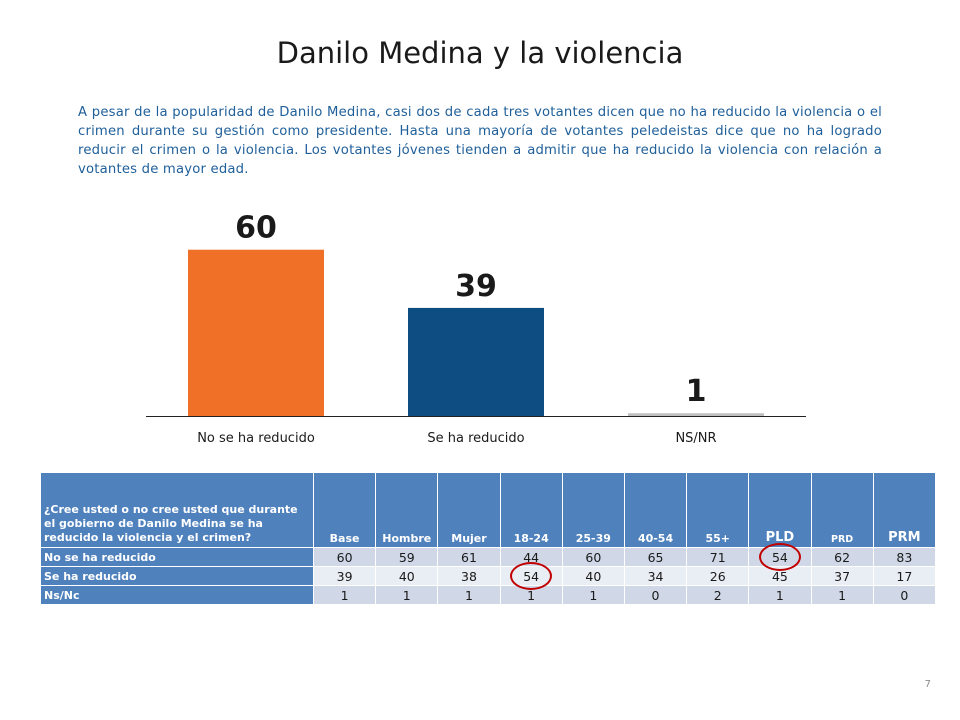 The height and width of the screenshot is (720, 960). I want to click on table-cell: 61, so click(469, 557).